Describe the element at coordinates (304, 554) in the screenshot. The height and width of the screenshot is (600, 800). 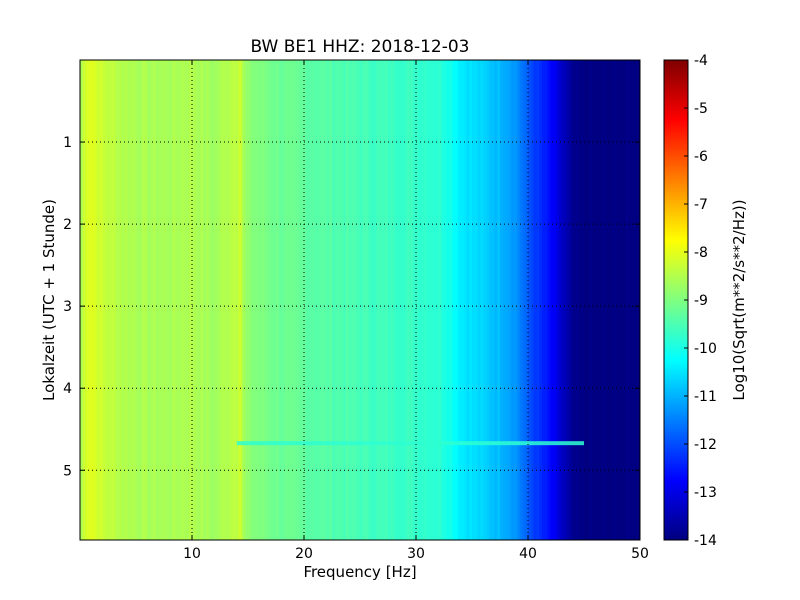
I see `x-tick-label: 20` at that location.